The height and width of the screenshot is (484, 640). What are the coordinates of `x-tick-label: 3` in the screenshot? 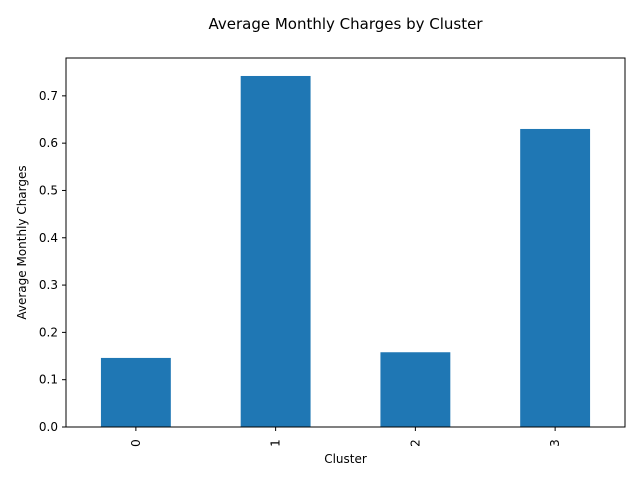 It's located at (555, 443).